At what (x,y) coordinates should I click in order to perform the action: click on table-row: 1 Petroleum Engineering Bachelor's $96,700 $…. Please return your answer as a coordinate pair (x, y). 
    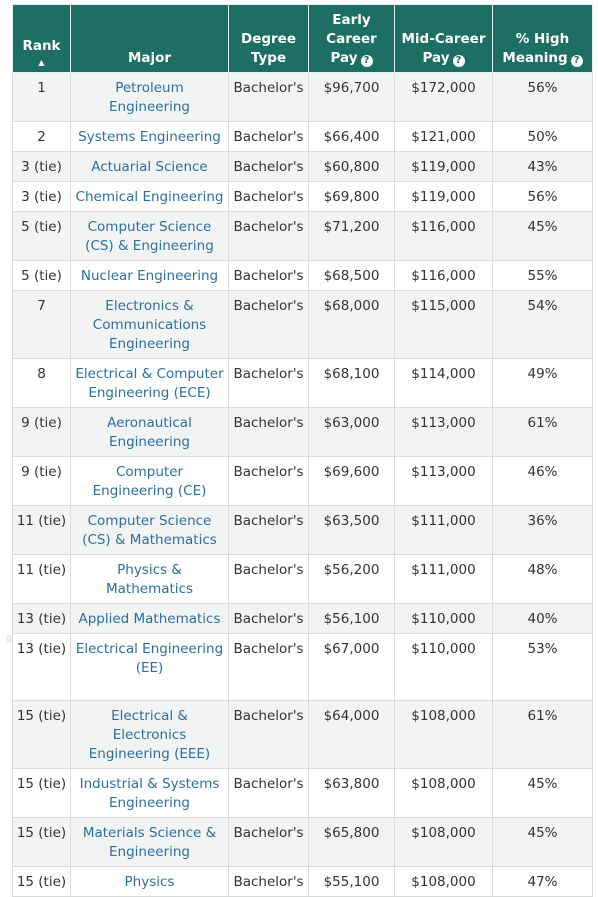
    Looking at the image, I should click on (302, 97).